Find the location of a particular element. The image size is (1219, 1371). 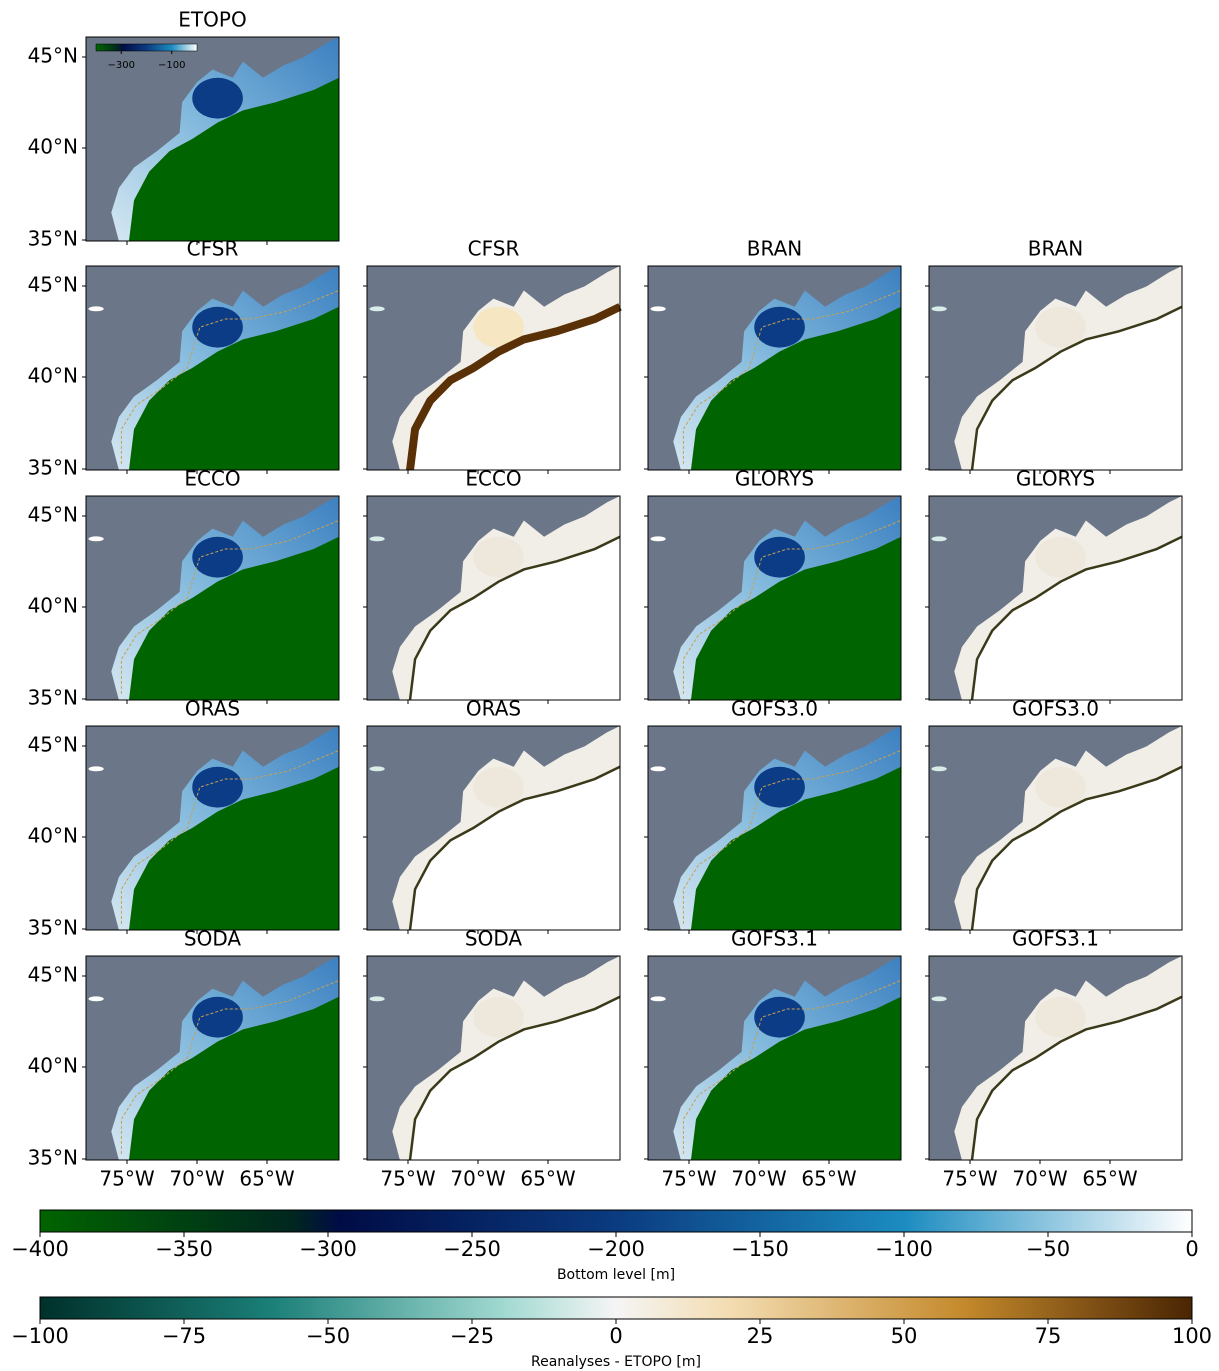

colorbar-tick-label: 100 is located at coordinates (1192, 1336).